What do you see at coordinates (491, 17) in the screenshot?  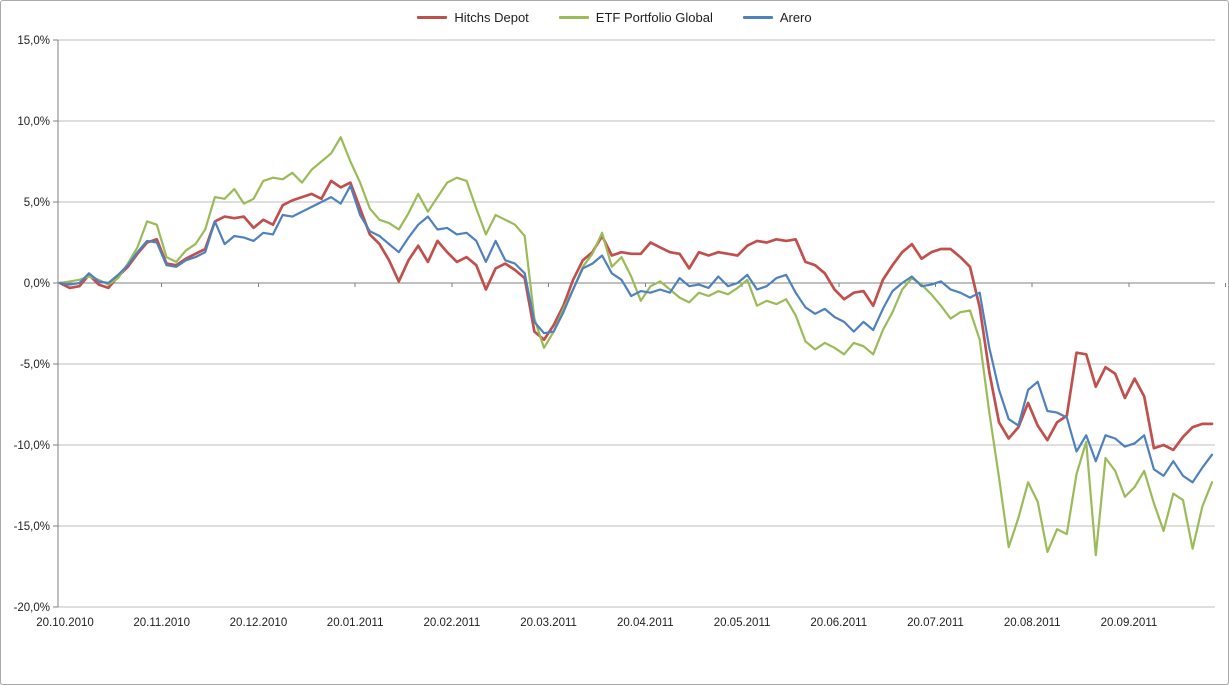 I see `legend-label: Hitchs Depot` at bounding box center [491, 17].